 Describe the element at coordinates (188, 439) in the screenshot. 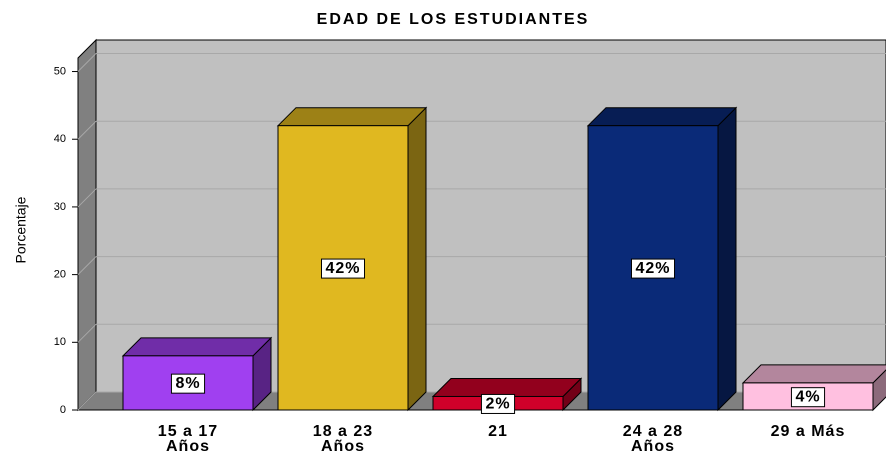

I see `x-tick-label: 15 a 17 Años` at that location.